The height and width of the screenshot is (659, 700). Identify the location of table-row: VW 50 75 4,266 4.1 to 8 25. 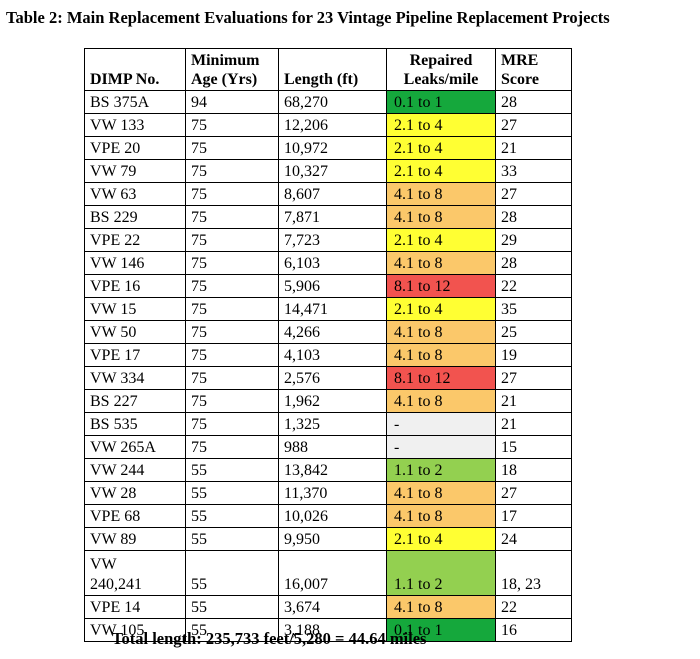
(328, 332).